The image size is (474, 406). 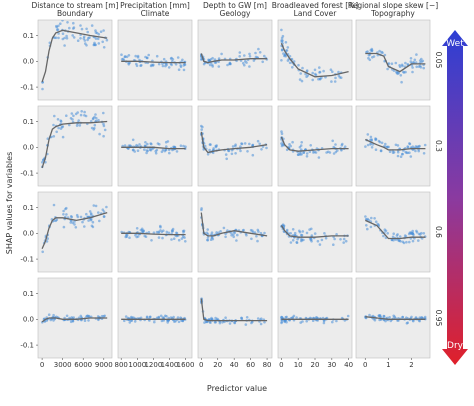 What do you see at coordinates (411, 365) in the screenshot?
I see `x-tick-label: 2` at bounding box center [411, 365].